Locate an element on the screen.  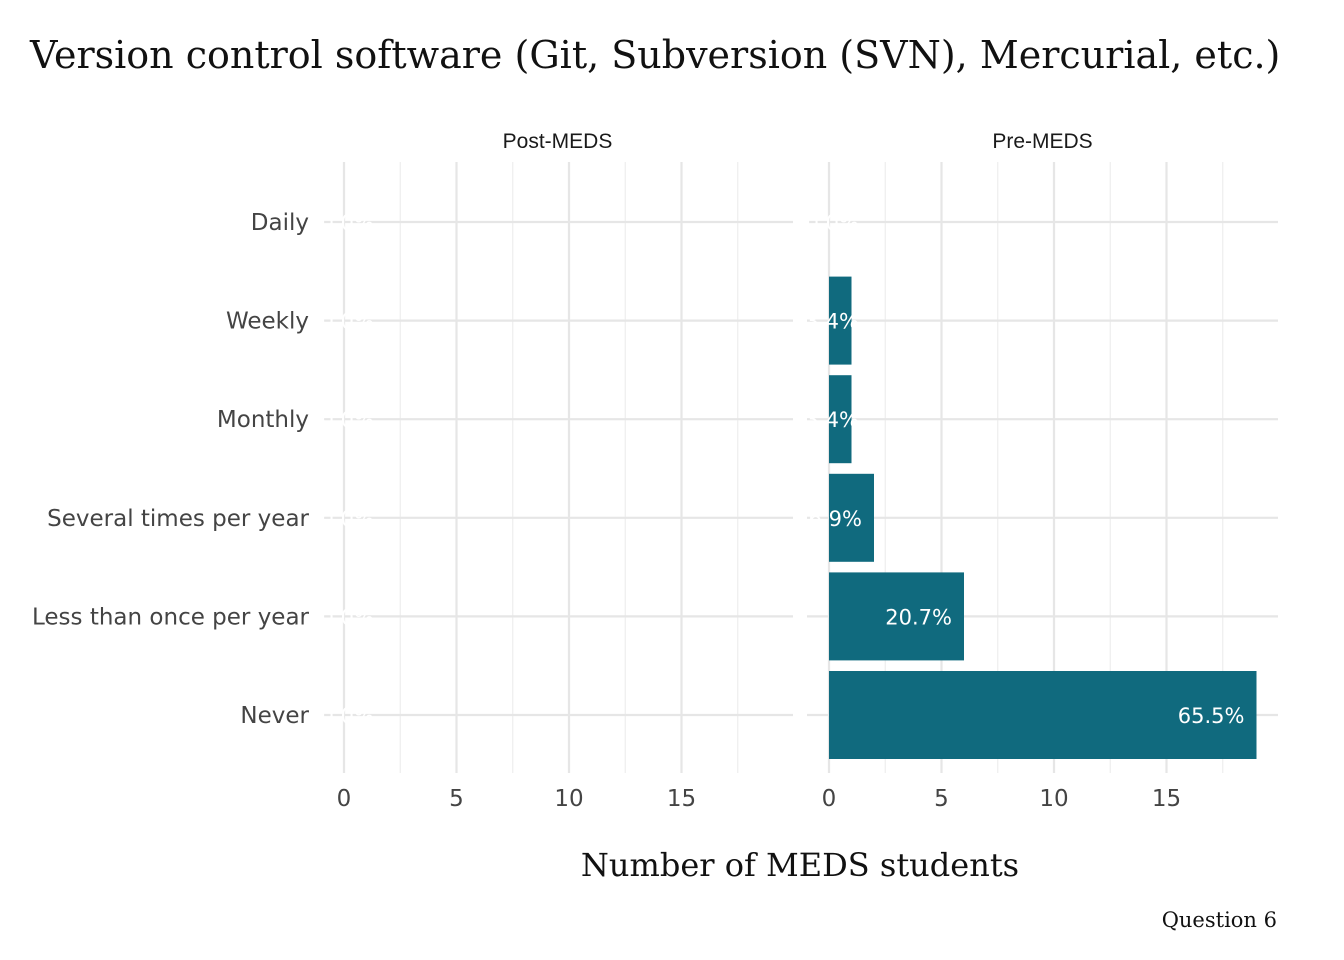
facet-label: Pre-MEDS is located at coordinates (1042, 141).